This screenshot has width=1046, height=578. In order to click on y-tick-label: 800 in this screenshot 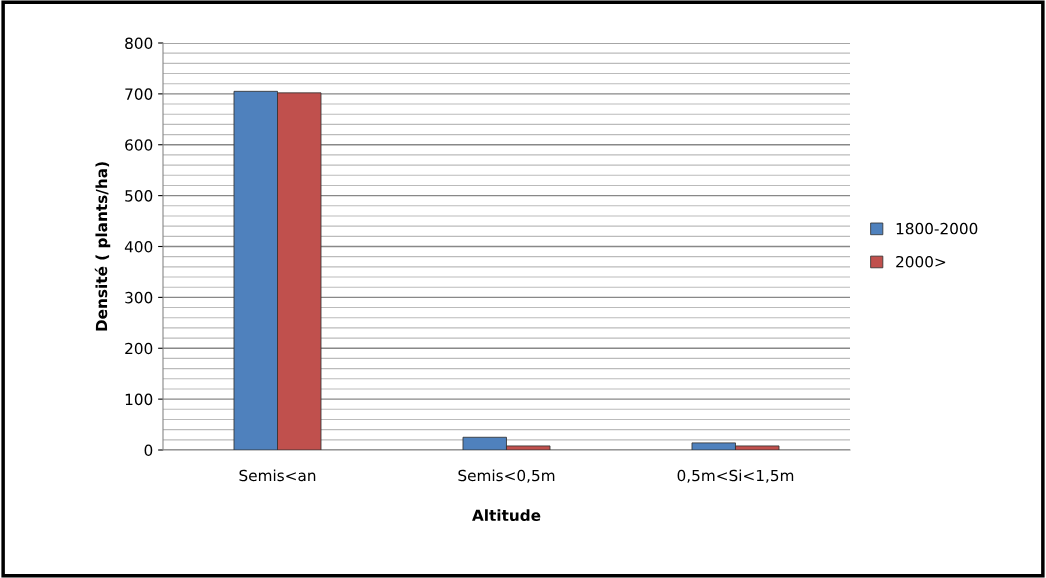, I will do `click(139, 43)`.